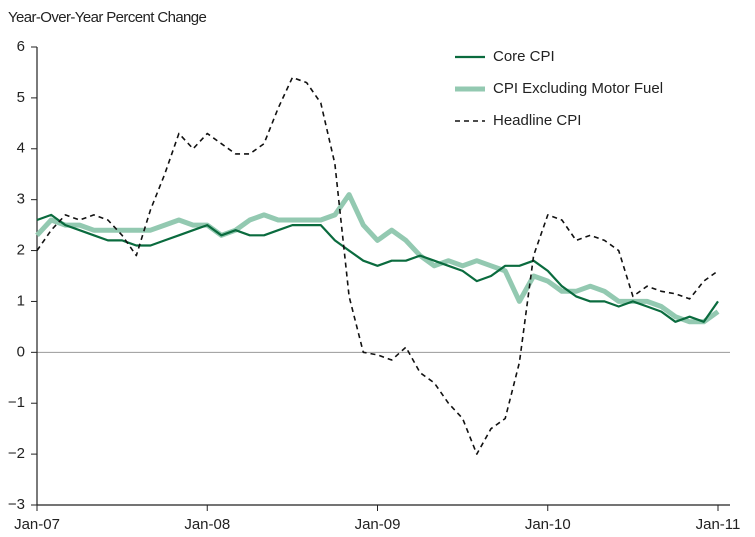 The width and height of the screenshot is (755, 537). Describe the element at coordinates (718, 524) in the screenshot. I see `x-tick-label: Jan-11` at that location.